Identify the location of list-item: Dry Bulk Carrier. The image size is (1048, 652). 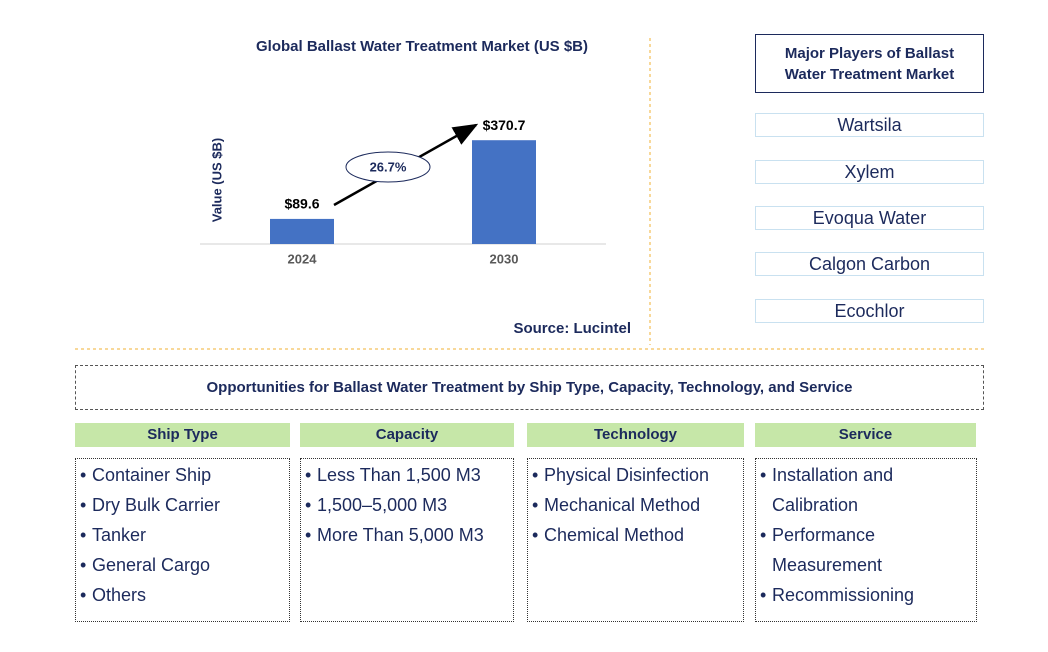
(180, 505).